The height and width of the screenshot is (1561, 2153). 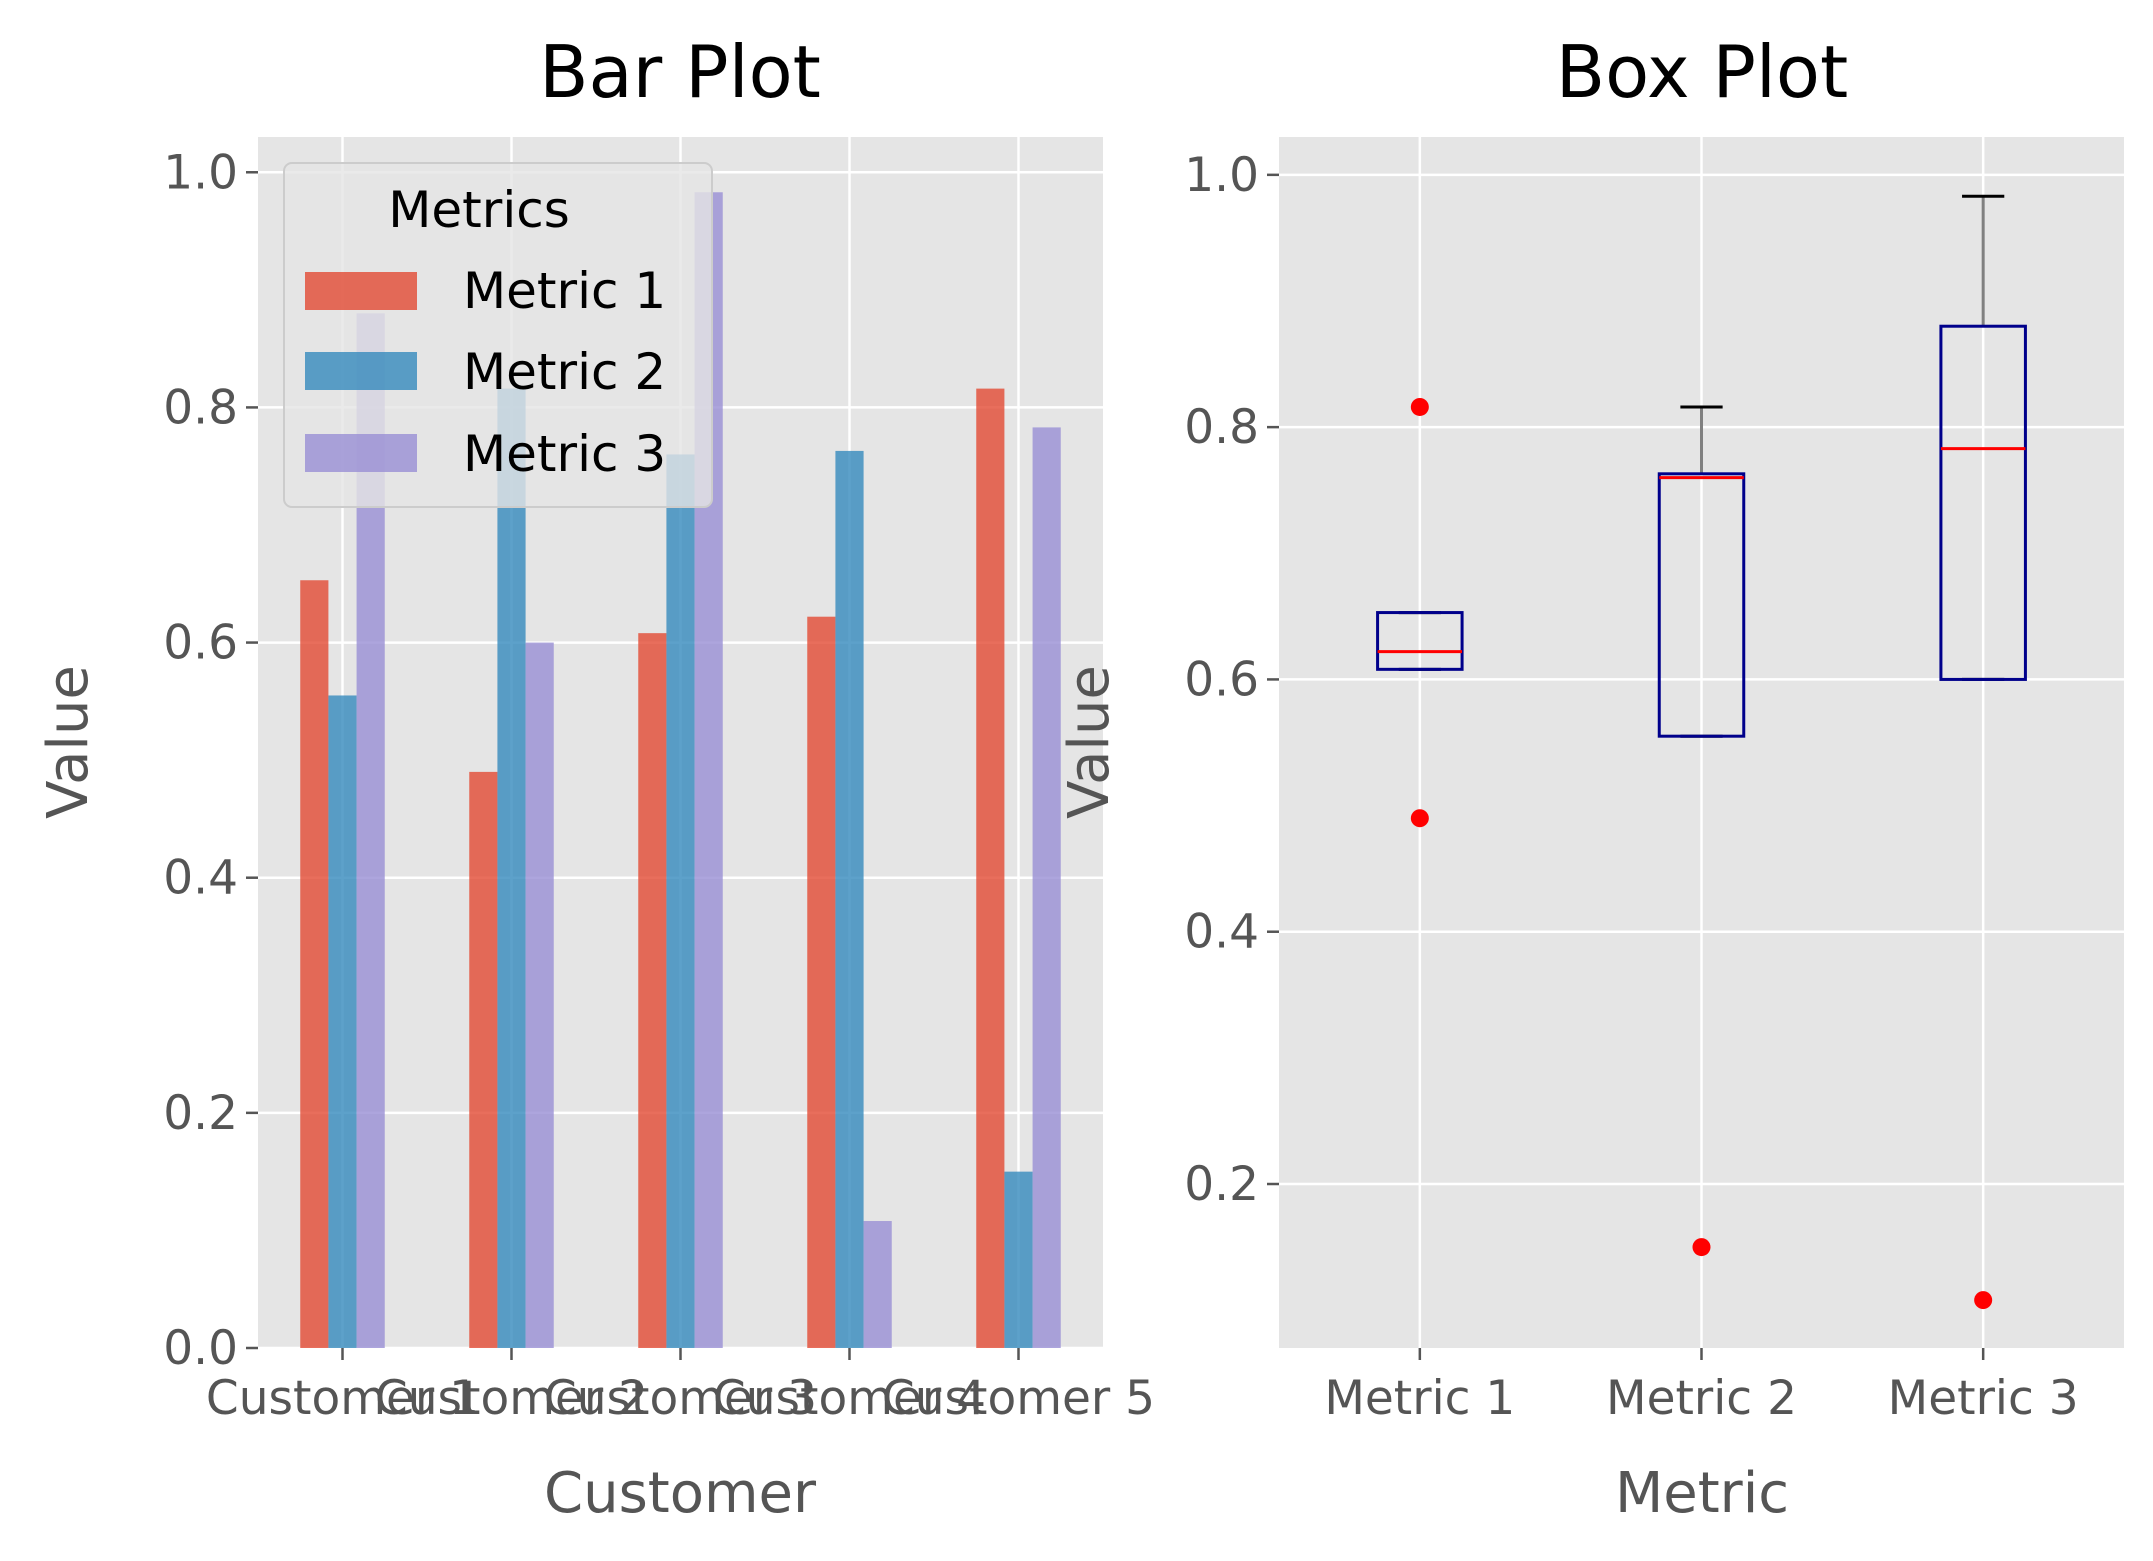 What do you see at coordinates (511, 1398) in the screenshot?
I see `bar-x-tick-label-customer-2: Customer 2` at bounding box center [511, 1398].